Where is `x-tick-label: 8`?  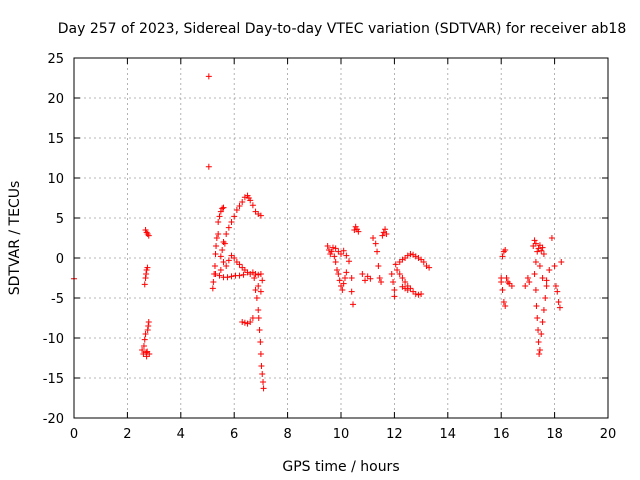
x-tick-label: 8 is located at coordinates (287, 434).